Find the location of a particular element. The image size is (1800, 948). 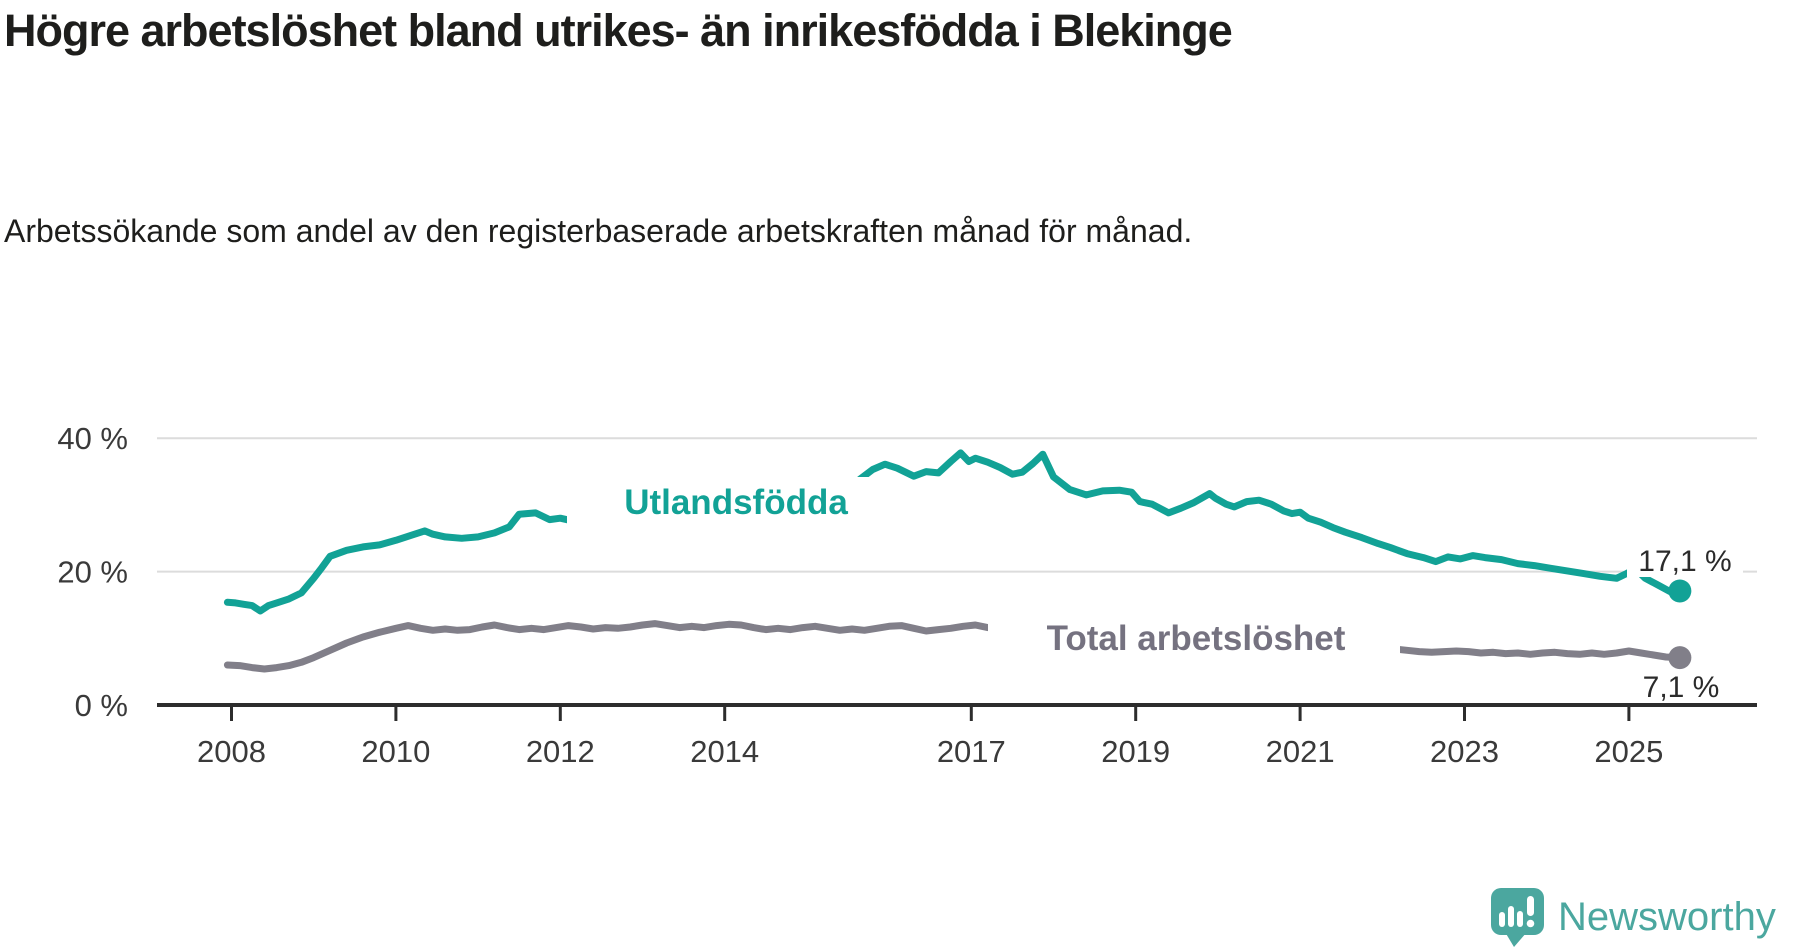

end-label-utlandsfodda: 17,1 % is located at coordinates (1685, 561).